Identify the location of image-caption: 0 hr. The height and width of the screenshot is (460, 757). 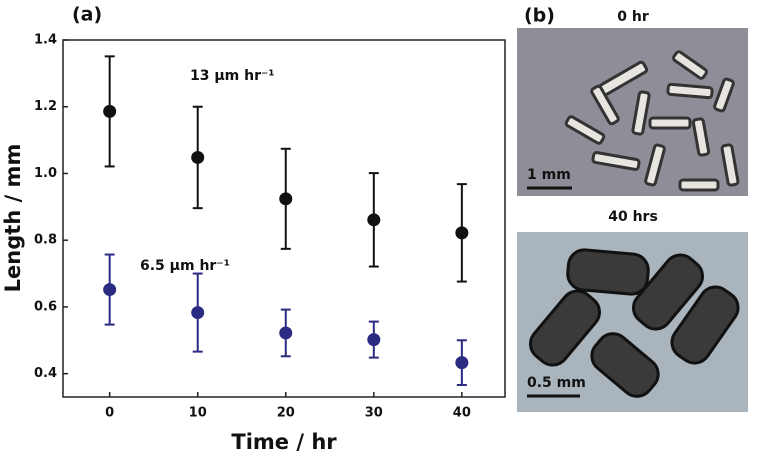
(633, 17).